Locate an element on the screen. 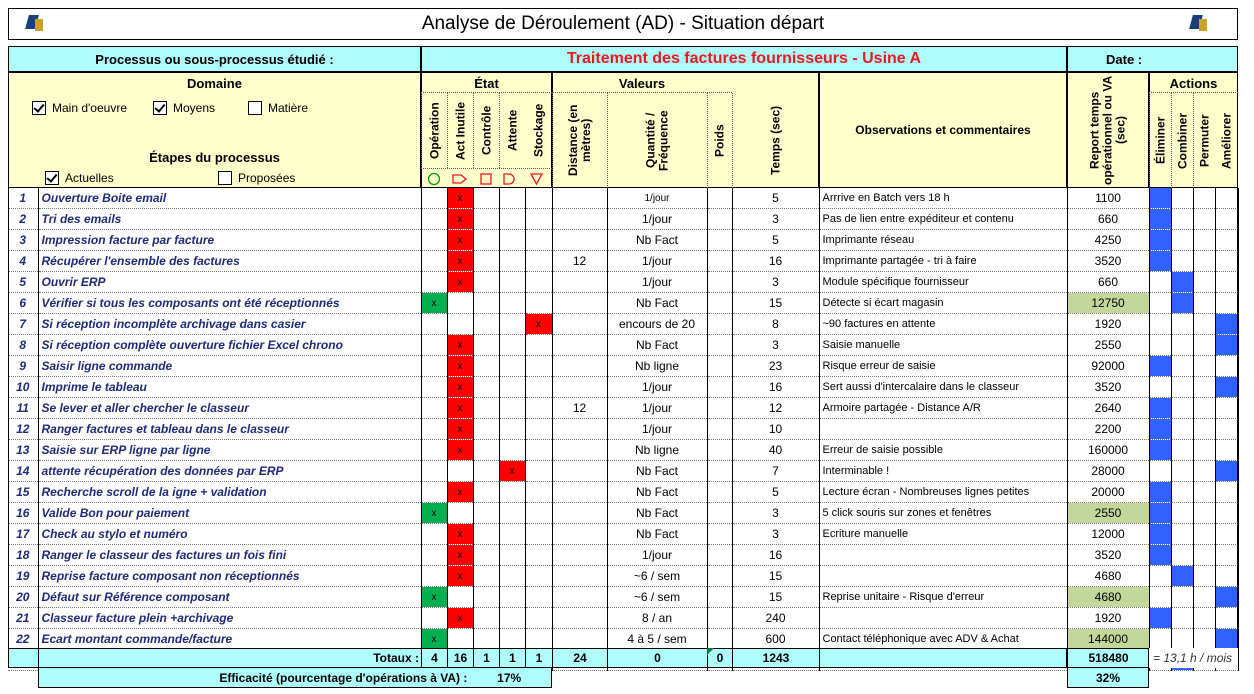 The height and width of the screenshot is (694, 1254). step-name: Ouvrir ERP is located at coordinates (230, 282).